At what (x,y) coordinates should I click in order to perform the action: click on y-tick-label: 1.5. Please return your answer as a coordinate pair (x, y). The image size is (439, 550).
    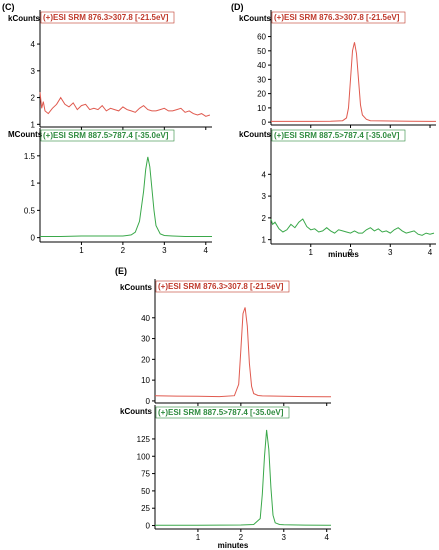
    Looking at the image, I should click on (30, 156).